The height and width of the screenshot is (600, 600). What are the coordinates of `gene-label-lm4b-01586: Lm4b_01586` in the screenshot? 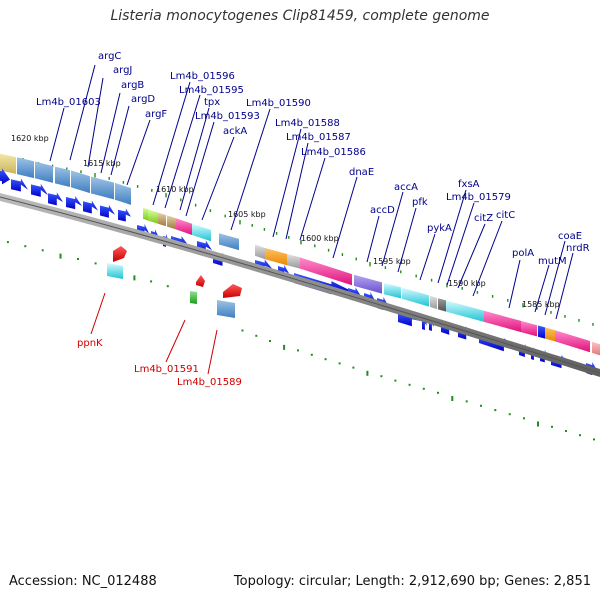 It's located at (333, 152).